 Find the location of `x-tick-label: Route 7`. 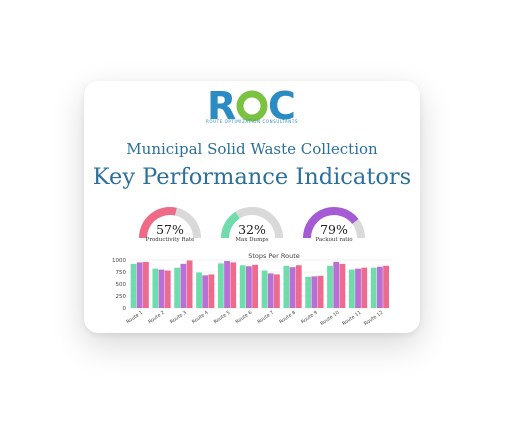

x-tick-label: Route 7 is located at coordinates (265, 318).